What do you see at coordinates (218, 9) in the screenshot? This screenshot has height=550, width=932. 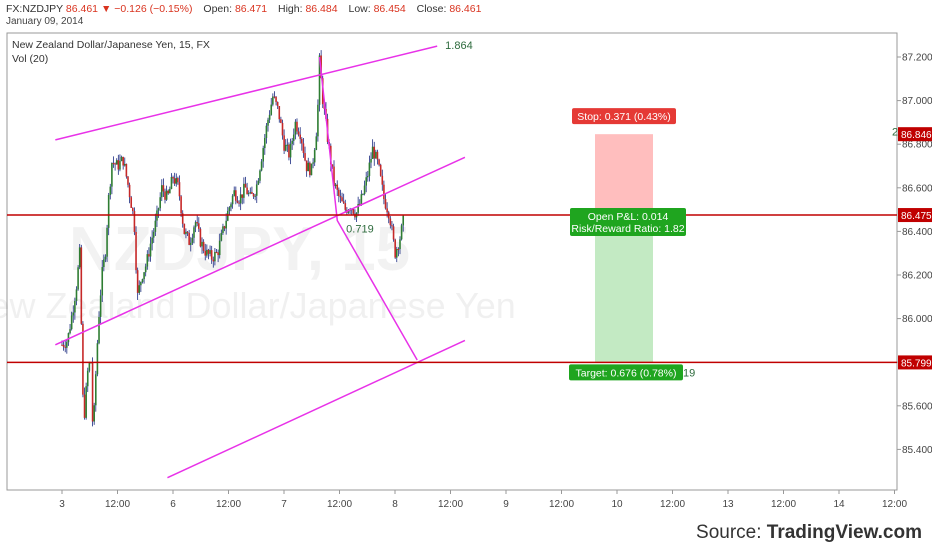 I see `open-label: Open:` at bounding box center [218, 9].